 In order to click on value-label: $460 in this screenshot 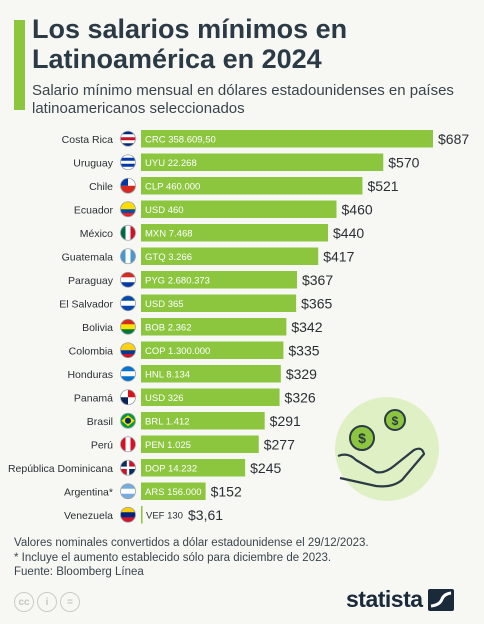, I will do `click(357, 209)`.